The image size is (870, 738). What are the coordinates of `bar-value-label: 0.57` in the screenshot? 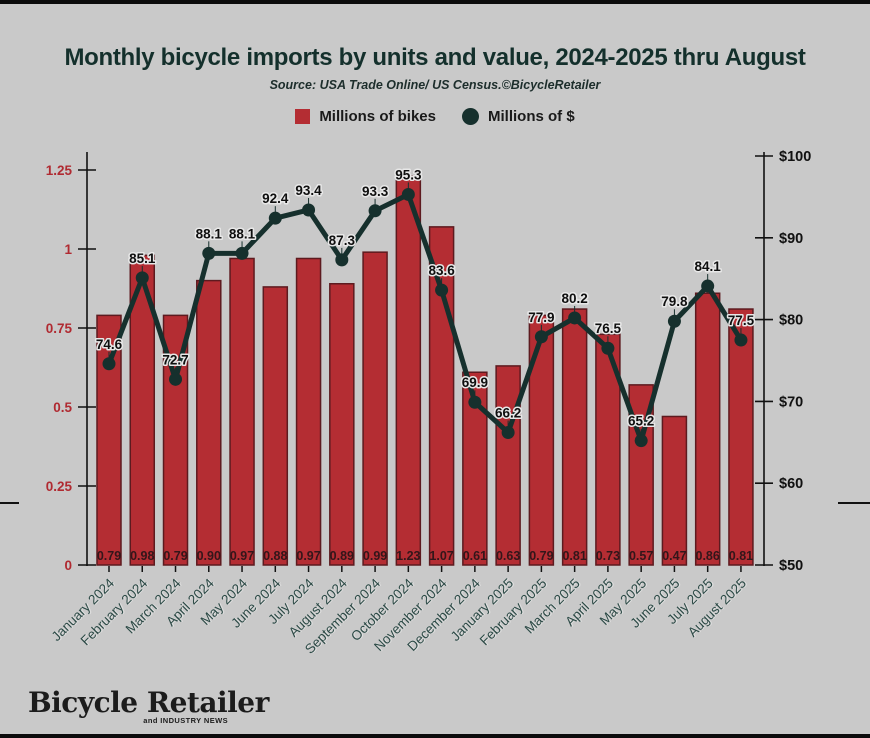 It's located at (641, 556).